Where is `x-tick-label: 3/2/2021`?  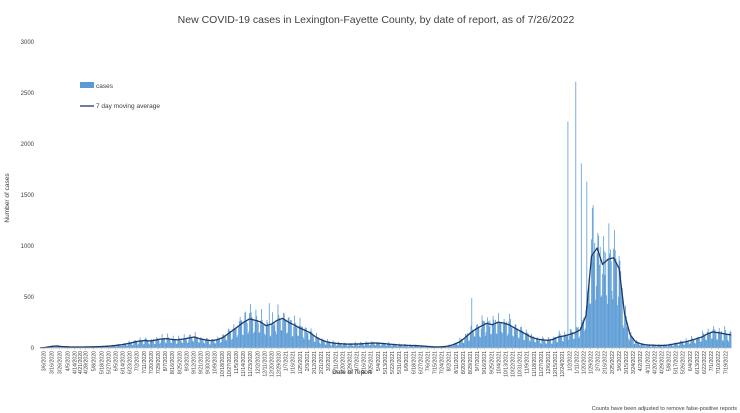 x-tick-label: 3/2/2021 is located at coordinates (329, 361).